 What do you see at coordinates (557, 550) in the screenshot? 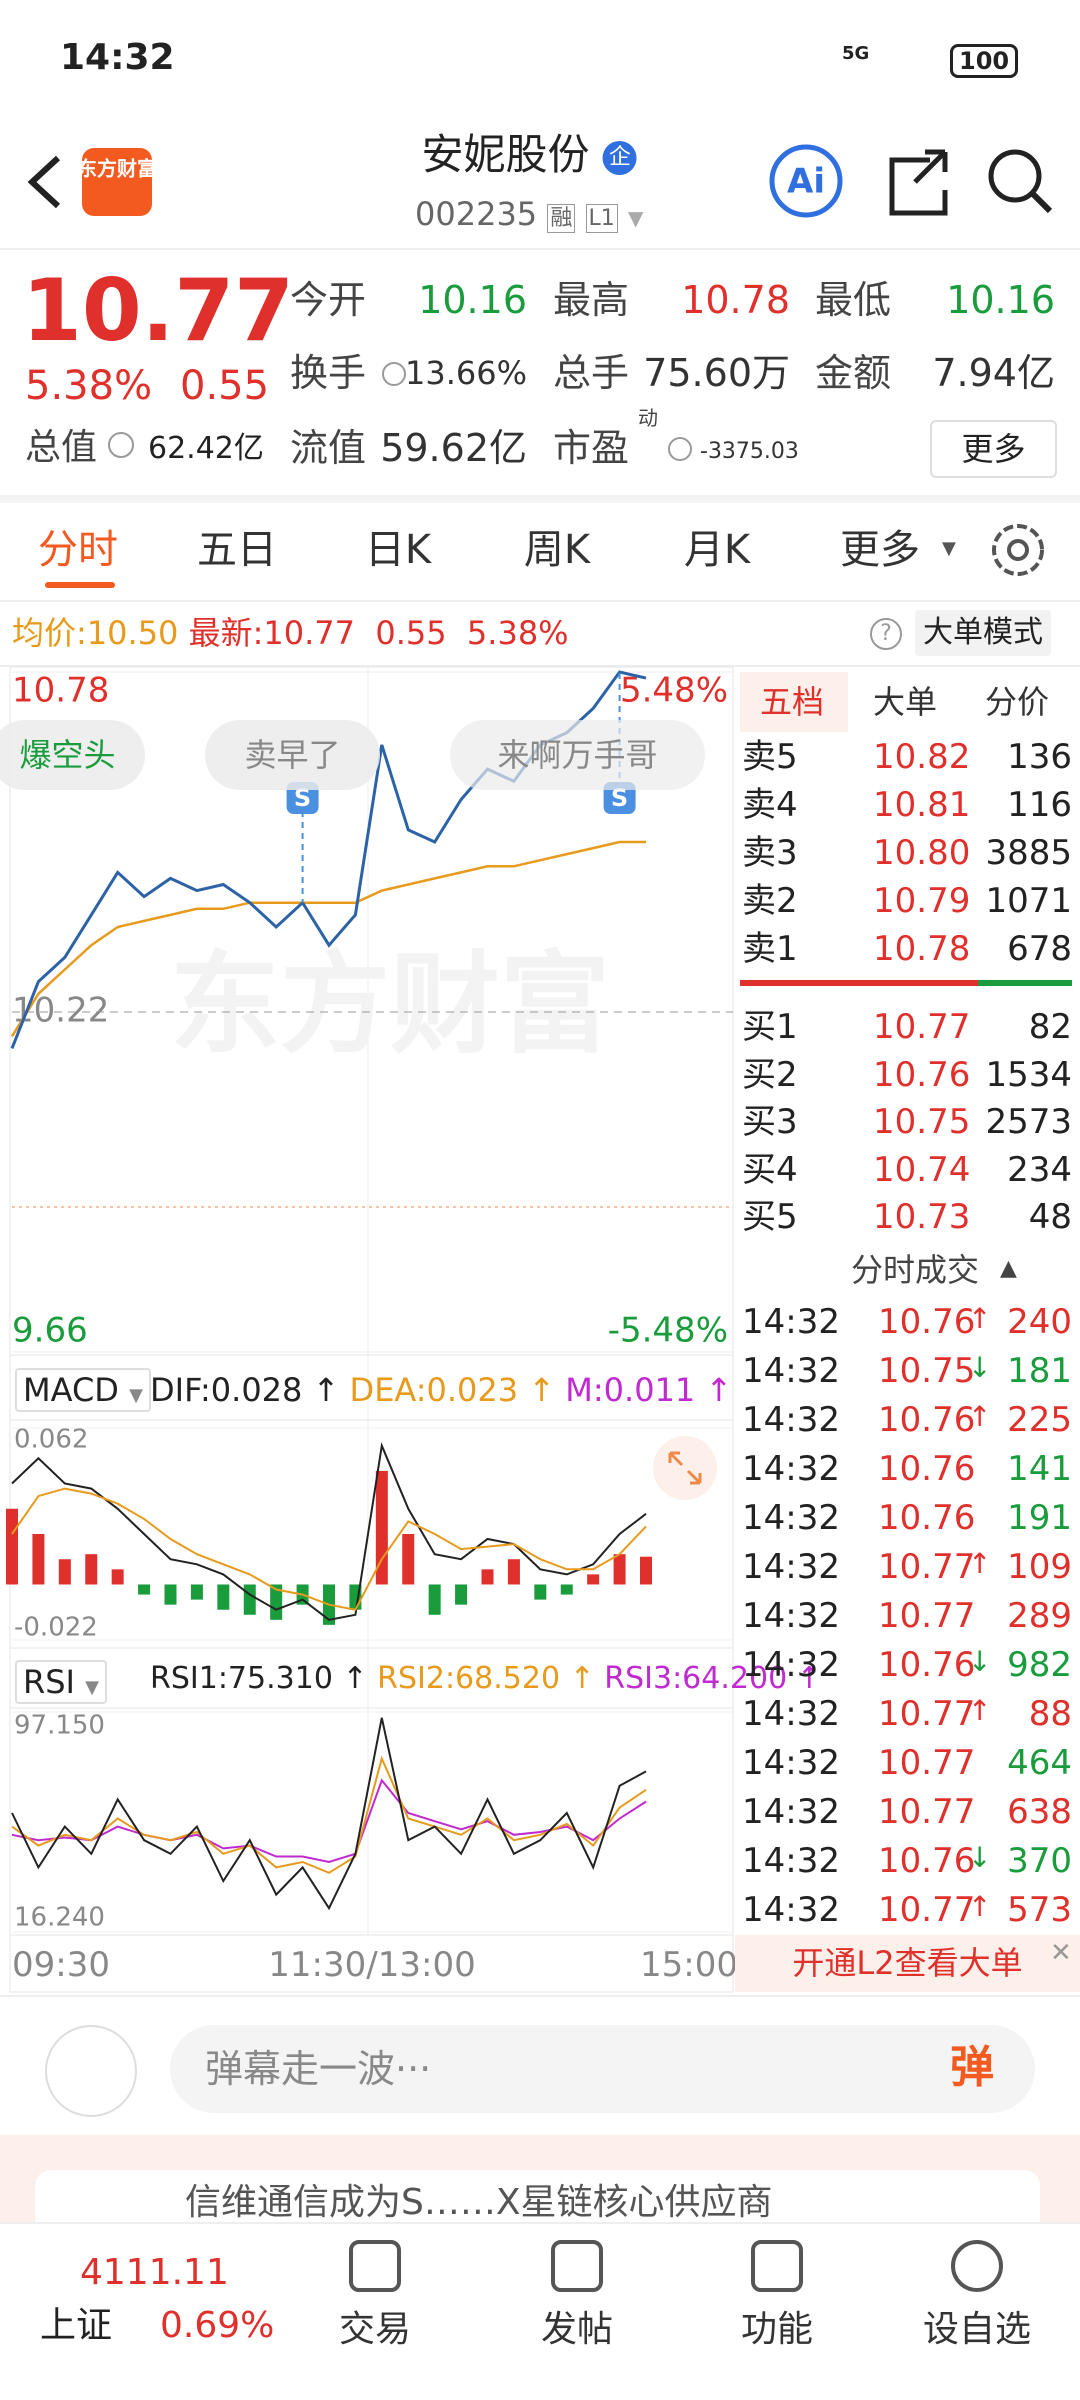
I see `tab: 周K` at bounding box center [557, 550].